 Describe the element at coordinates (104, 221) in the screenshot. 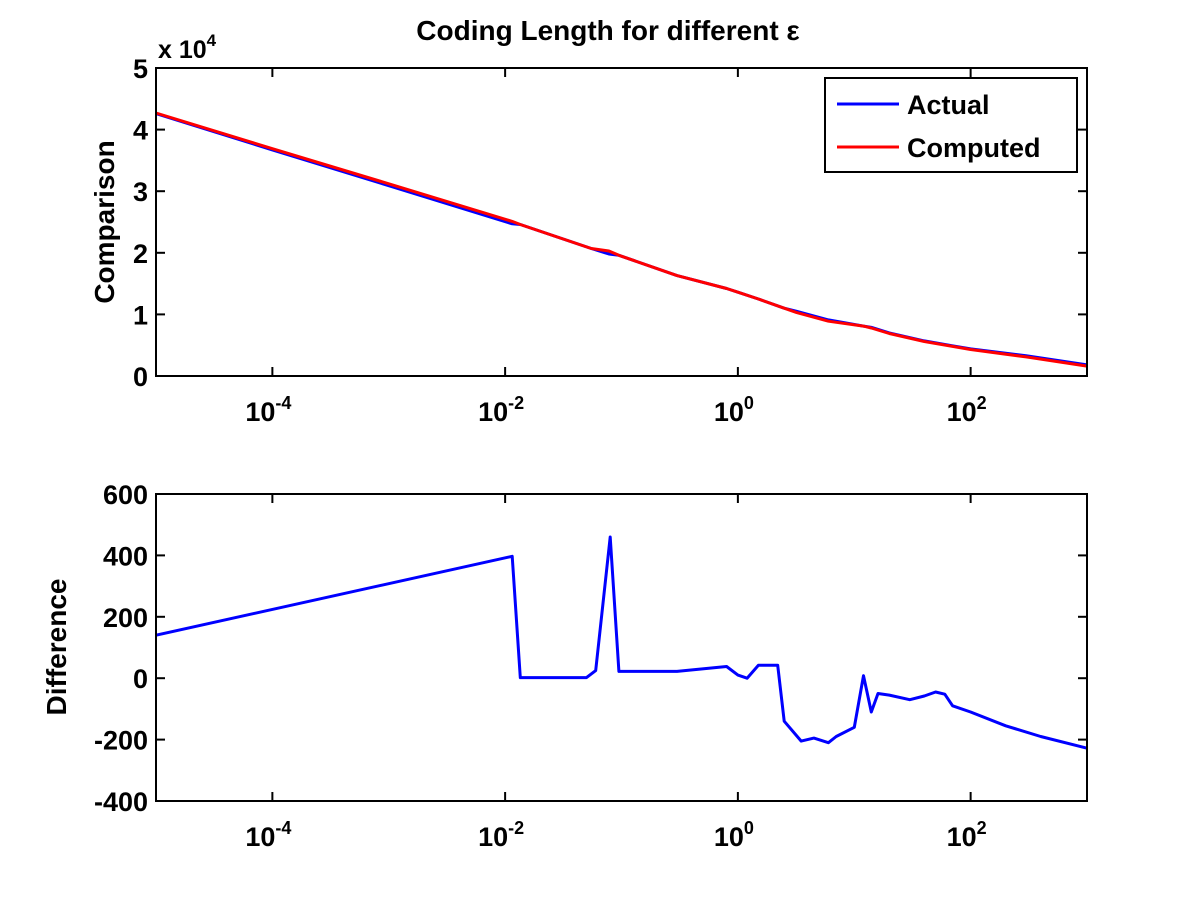

I see `y-axis-label: Comparison` at that location.